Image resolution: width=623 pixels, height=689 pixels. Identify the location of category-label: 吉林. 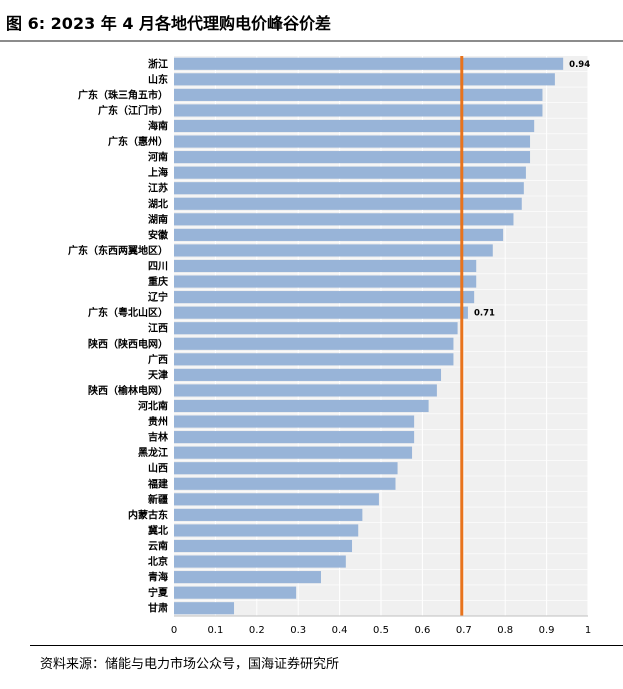
(158, 437).